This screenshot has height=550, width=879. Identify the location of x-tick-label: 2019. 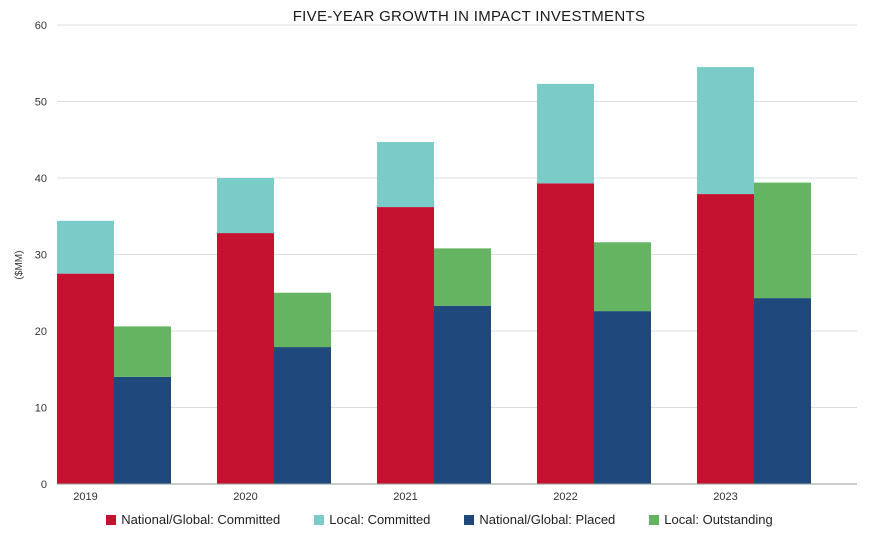
(85, 497).